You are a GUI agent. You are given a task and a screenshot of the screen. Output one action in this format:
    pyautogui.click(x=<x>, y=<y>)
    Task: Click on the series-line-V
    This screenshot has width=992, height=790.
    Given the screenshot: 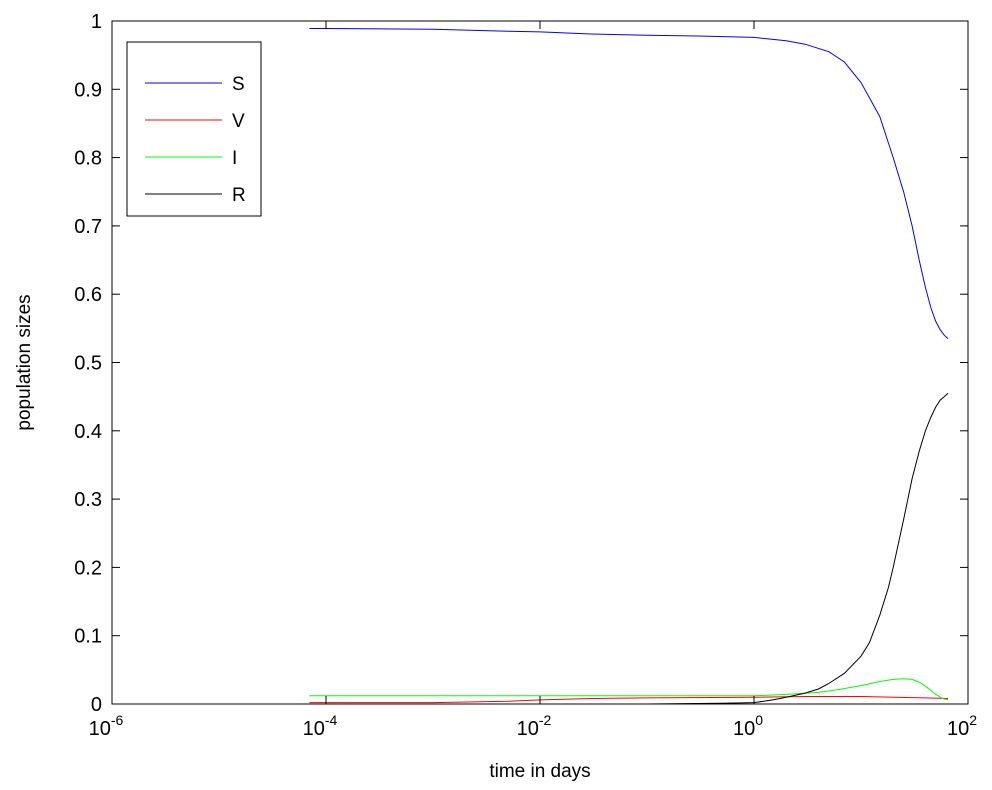 What is the action you would take?
    pyautogui.click(x=629, y=700)
    